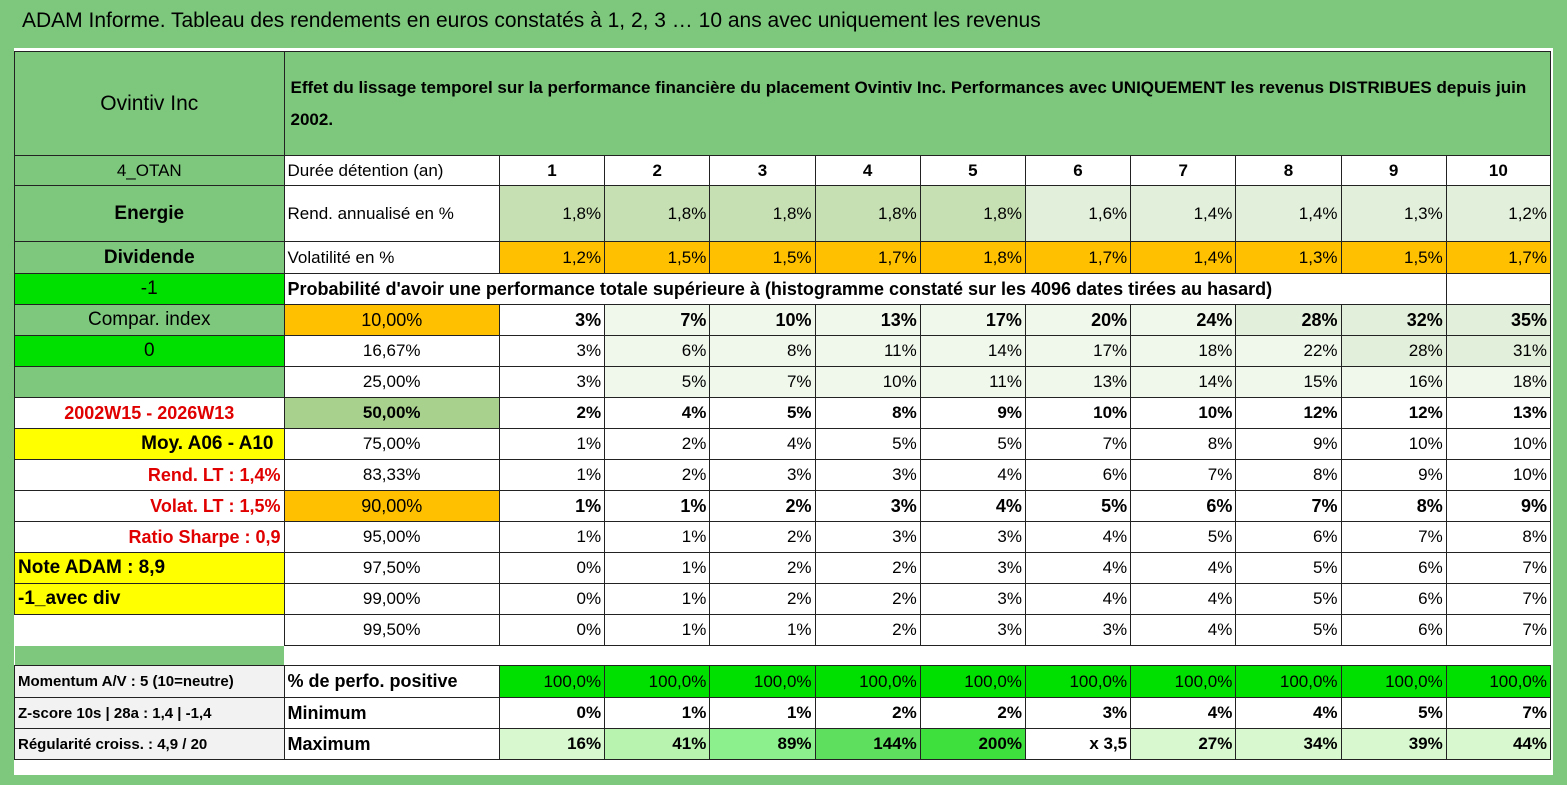 This screenshot has height=785, width=1567. Describe the element at coordinates (391, 413) in the screenshot. I see `percentile-label: 50,00%` at that location.